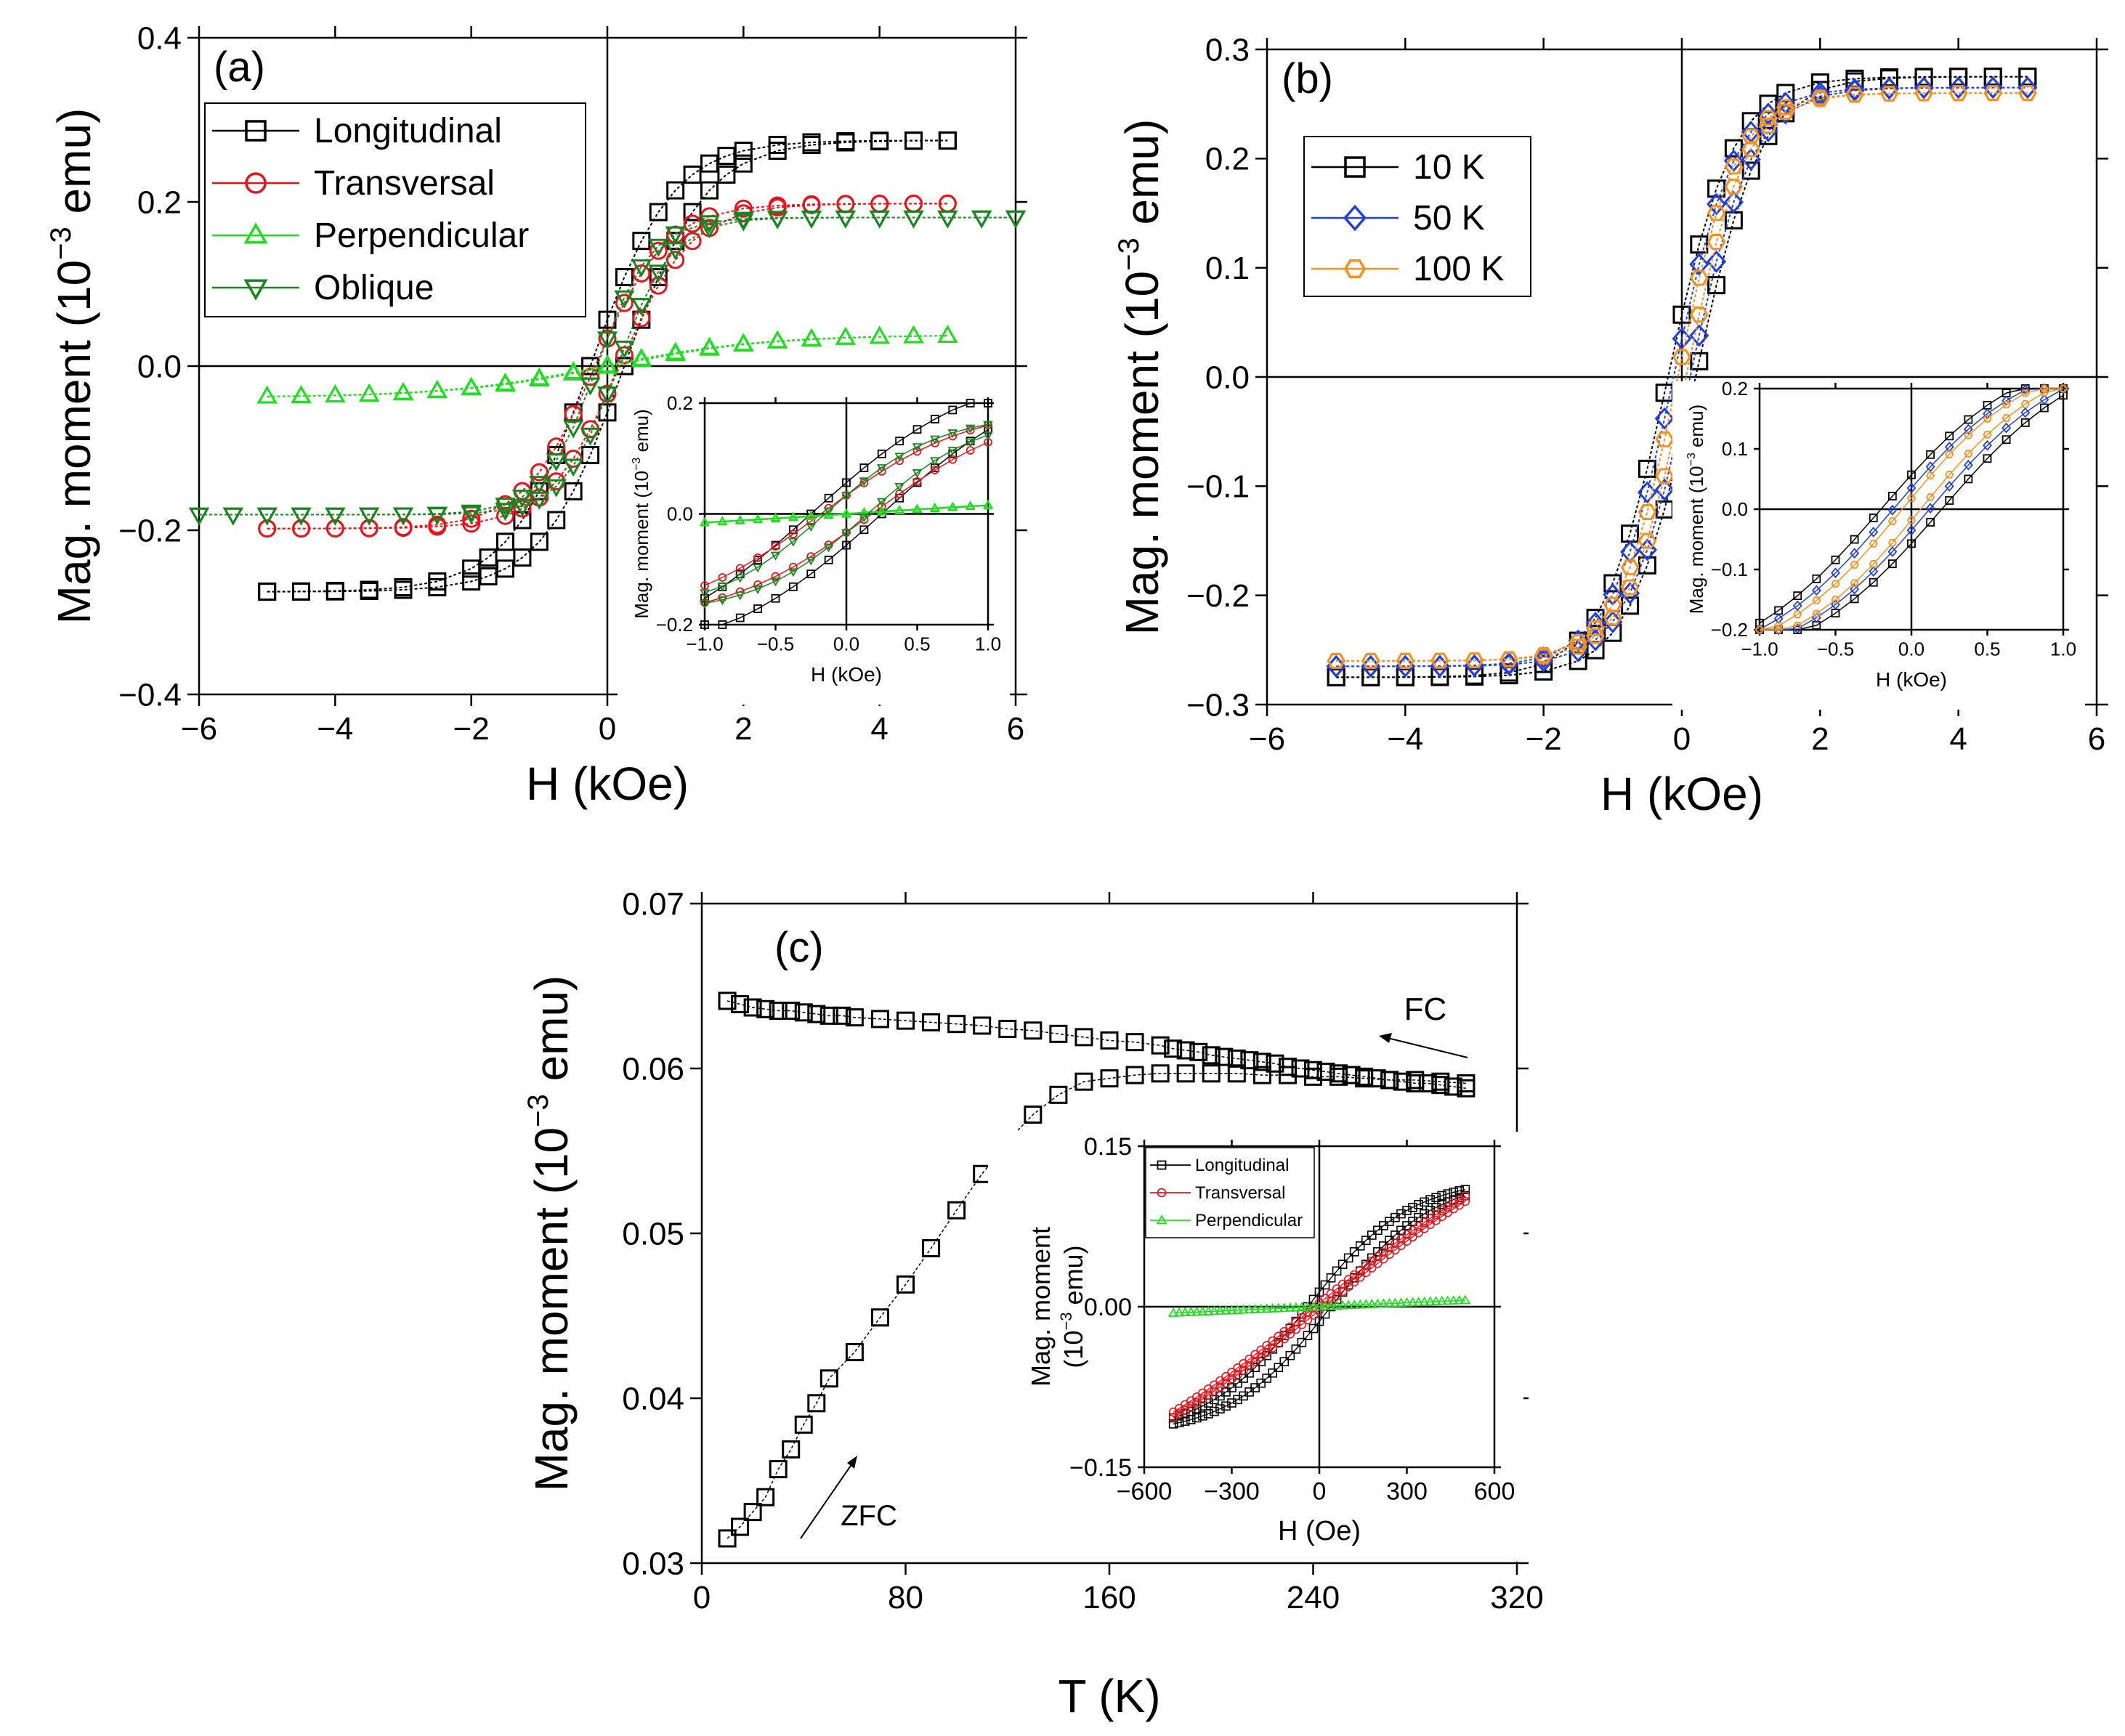 This screenshot has width=2125, height=1736. What do you see at coordinates (2063, 649) in the screenshot?
I see `x-tick-label: 1.0` at bounding box center [2063, 649].